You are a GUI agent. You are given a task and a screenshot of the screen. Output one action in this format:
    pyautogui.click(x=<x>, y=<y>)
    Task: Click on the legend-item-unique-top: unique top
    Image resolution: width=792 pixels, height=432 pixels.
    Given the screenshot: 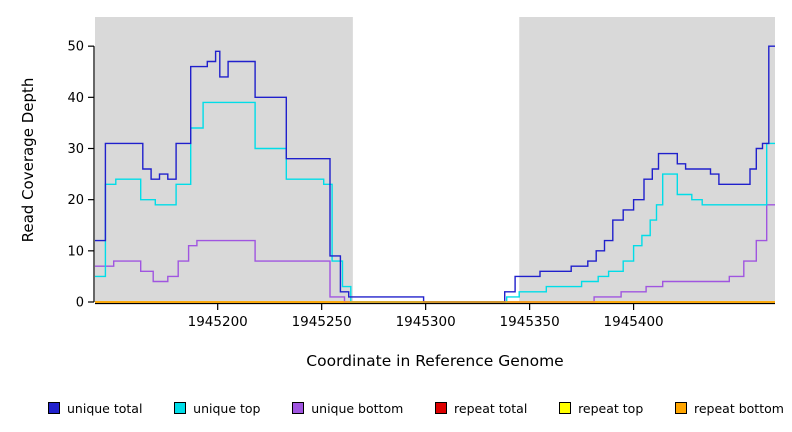 What is the action you would take?
    pyautogui.click(x=217, y=408)
    